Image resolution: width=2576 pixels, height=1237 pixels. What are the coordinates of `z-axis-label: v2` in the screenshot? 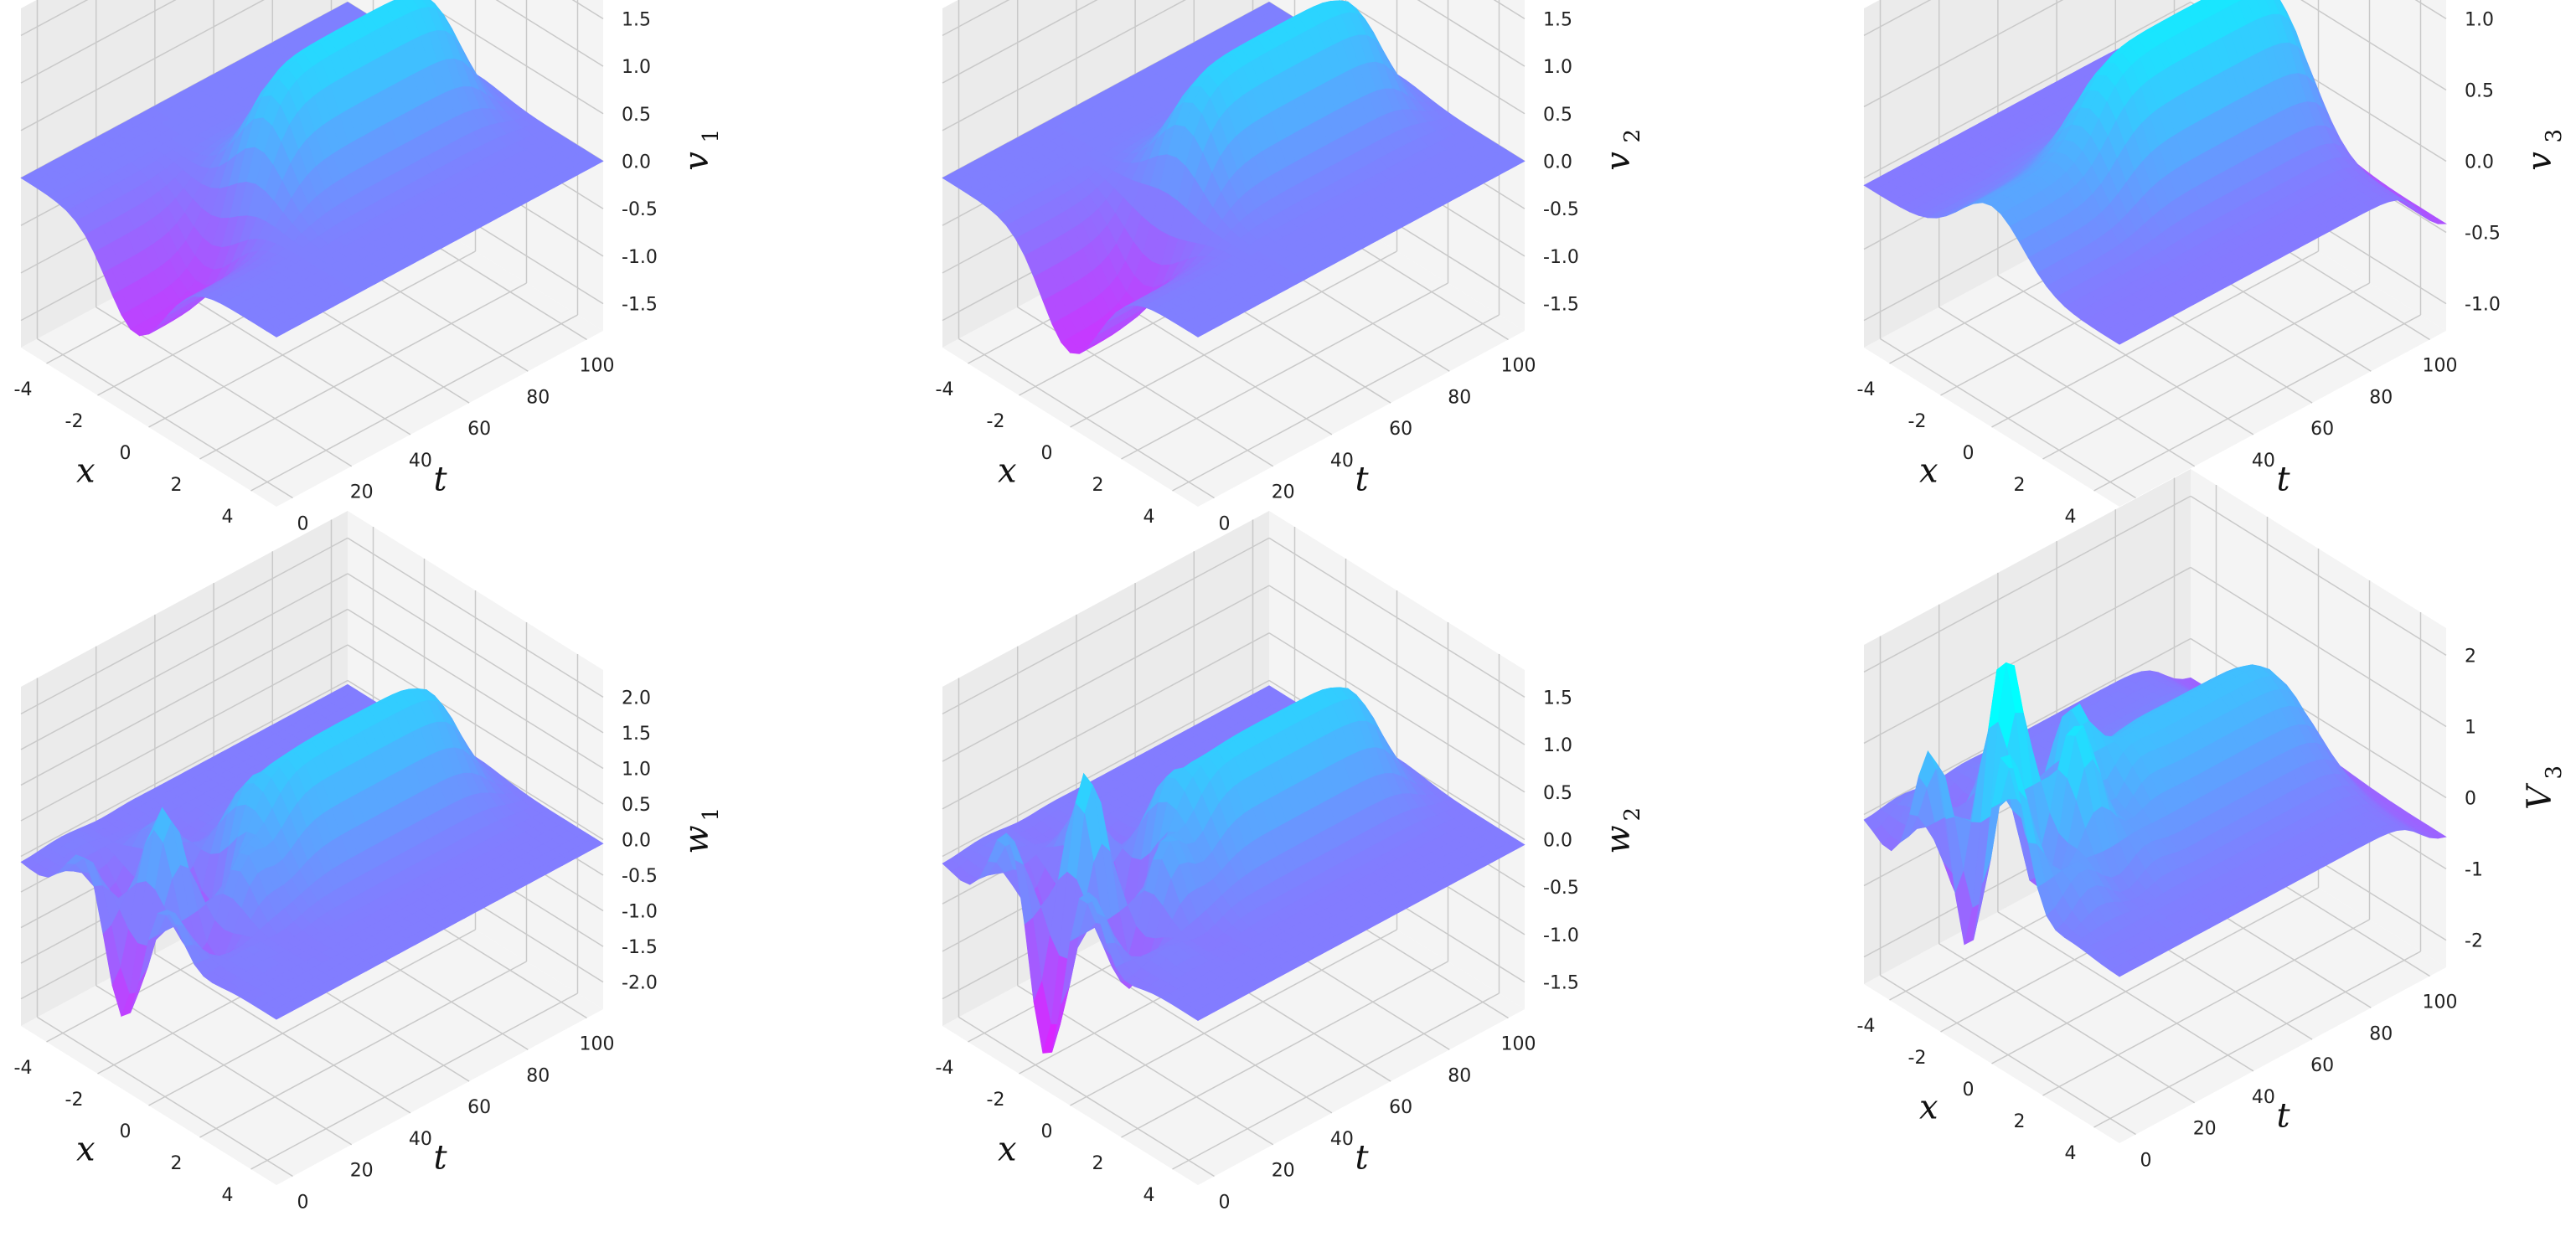 It's located at (1622, 150).